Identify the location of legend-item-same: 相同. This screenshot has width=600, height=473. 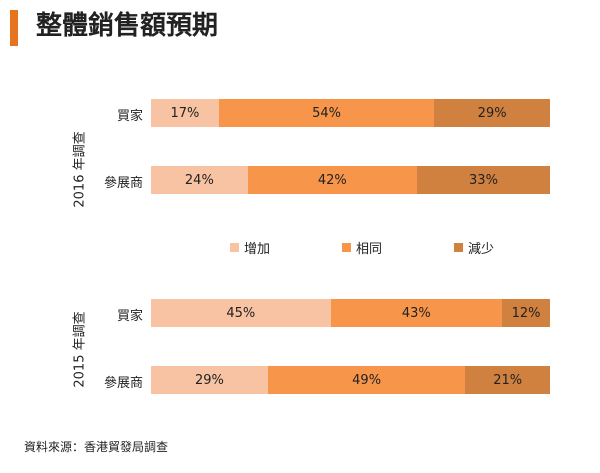
(398, 247).